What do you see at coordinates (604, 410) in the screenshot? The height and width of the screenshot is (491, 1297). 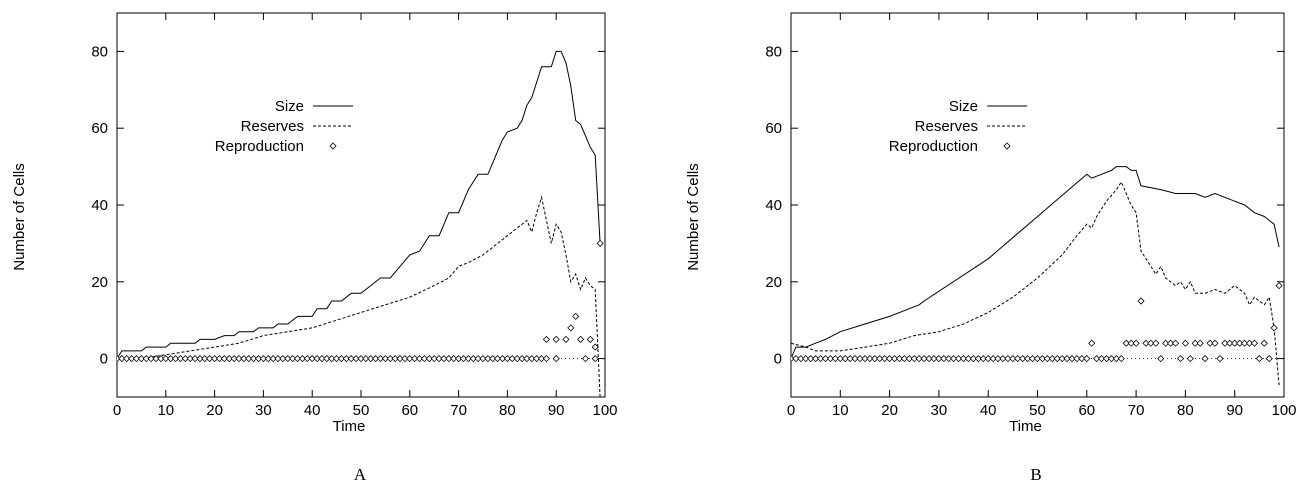 I see `x-tick-label: 100` at bounding box center [604, 410].